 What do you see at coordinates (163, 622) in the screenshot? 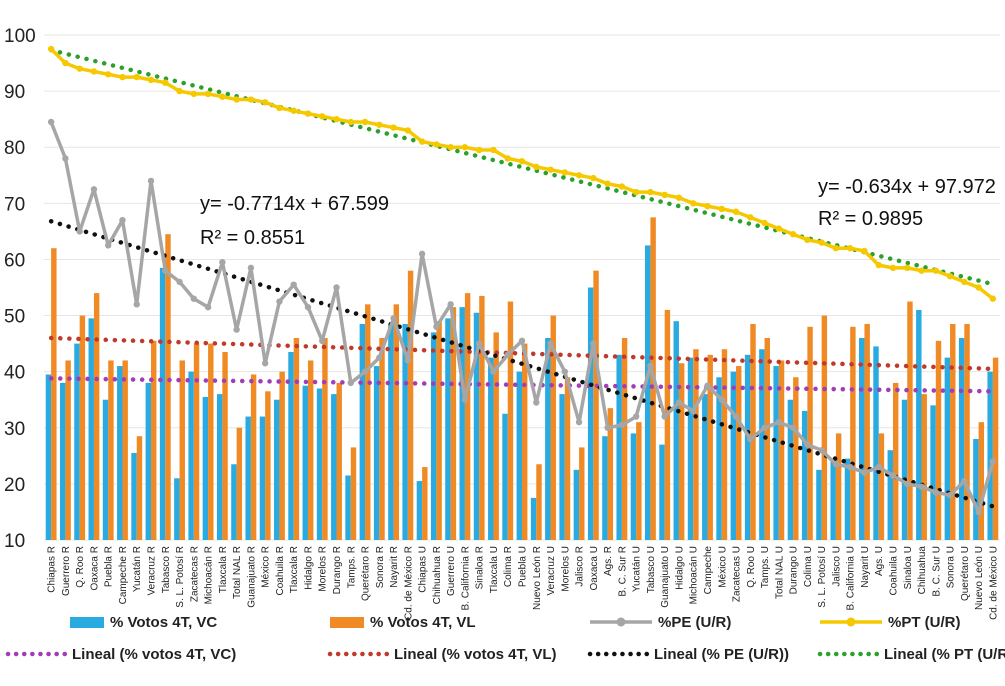
I see `legend-label-0: % Votos 4T, VC` at bounding box center [163, 622].